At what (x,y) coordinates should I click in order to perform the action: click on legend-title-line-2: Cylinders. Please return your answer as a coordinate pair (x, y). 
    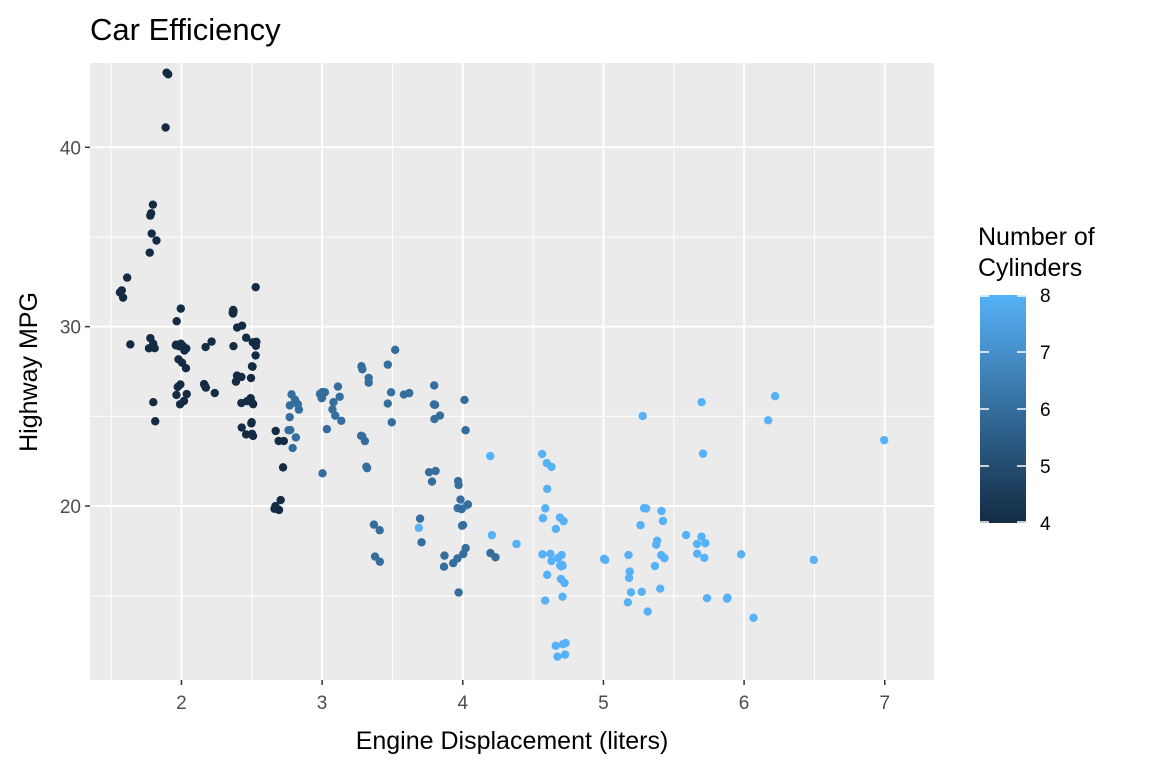
    Looking at the image, I should click on (1030, 268).